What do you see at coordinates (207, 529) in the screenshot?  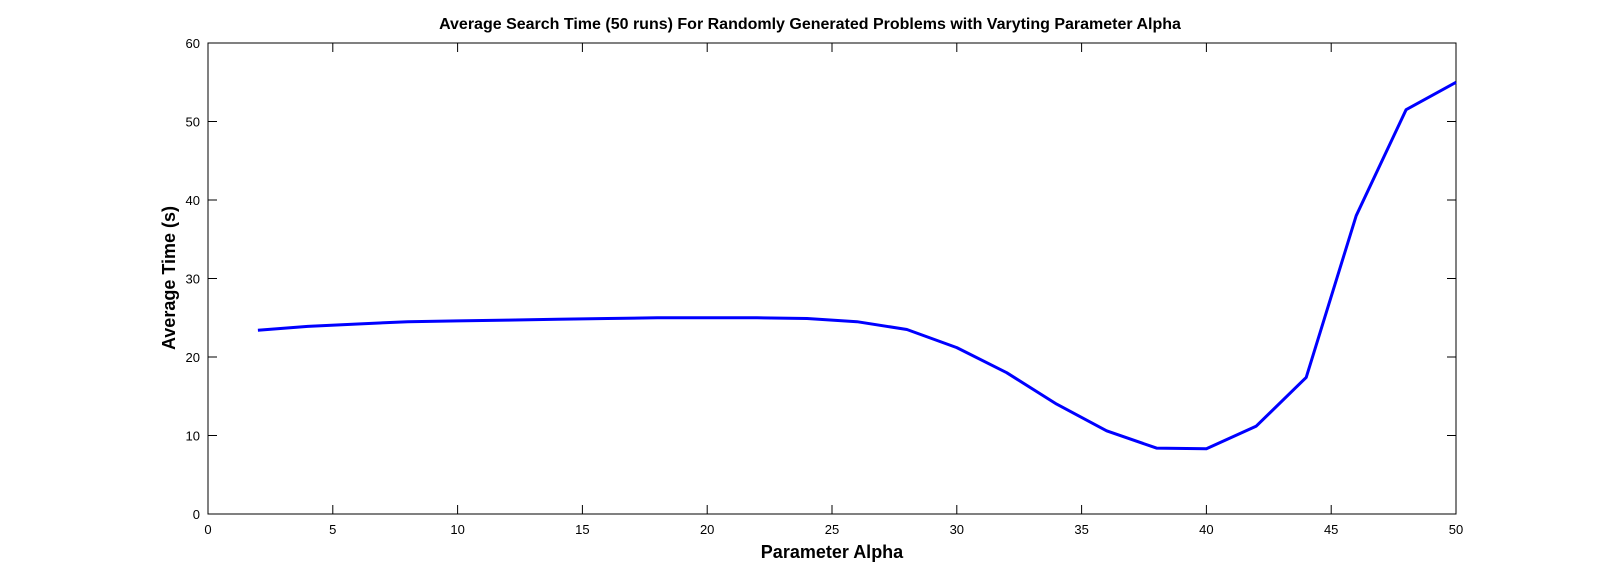 I see `x-tick-label: 0` at bounding box center [207, 529].